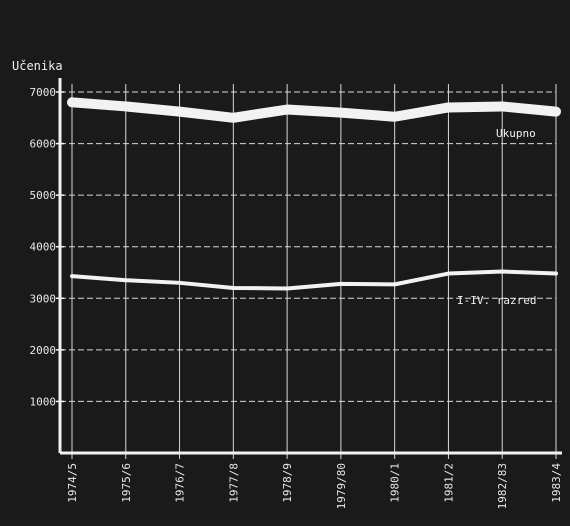 Image resolution: width=570 pixels, height=526 pixels. What do you see at coordinates (43, 92) in the screenshot?
I see `y-tick-label: 7000` at bounding box center [43, 92].